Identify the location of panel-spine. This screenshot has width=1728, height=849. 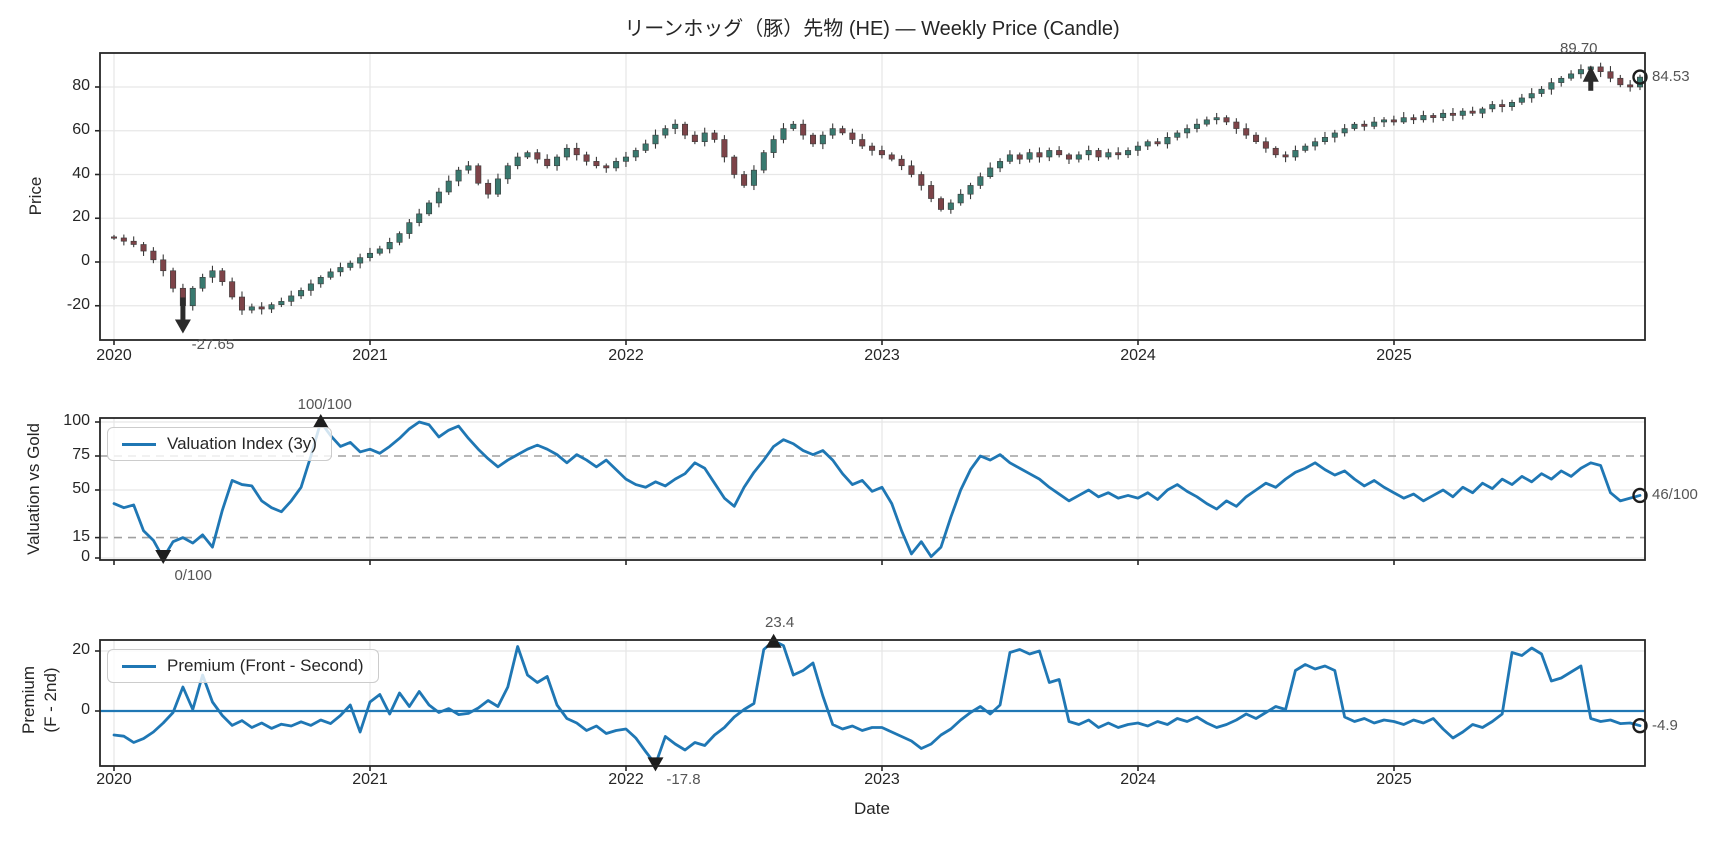
(872, 703).